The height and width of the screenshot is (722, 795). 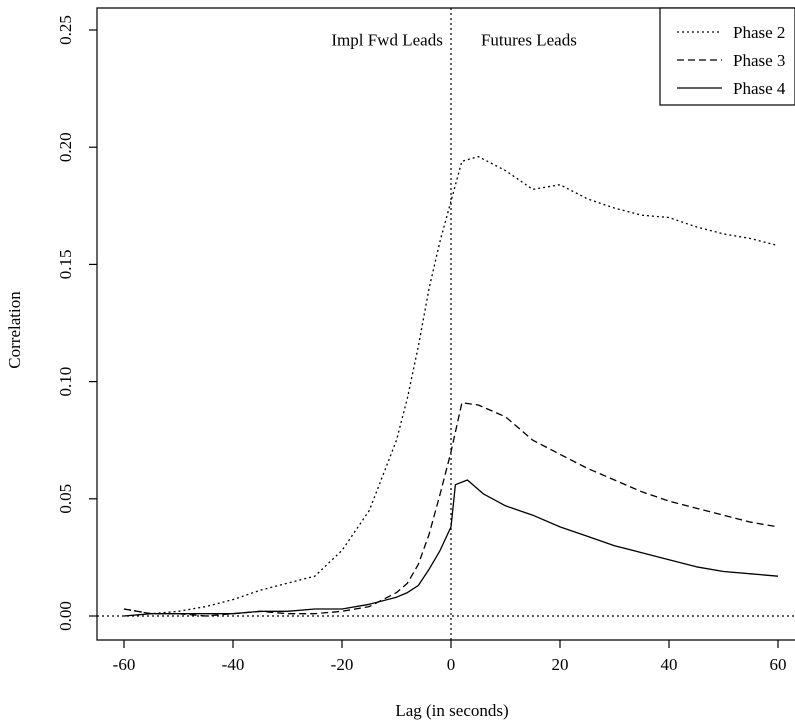 What do you see at coordinates (65, 382) in the screenshot?
I see `y-tick-label: 0.10` at bounding box center [65, 382].